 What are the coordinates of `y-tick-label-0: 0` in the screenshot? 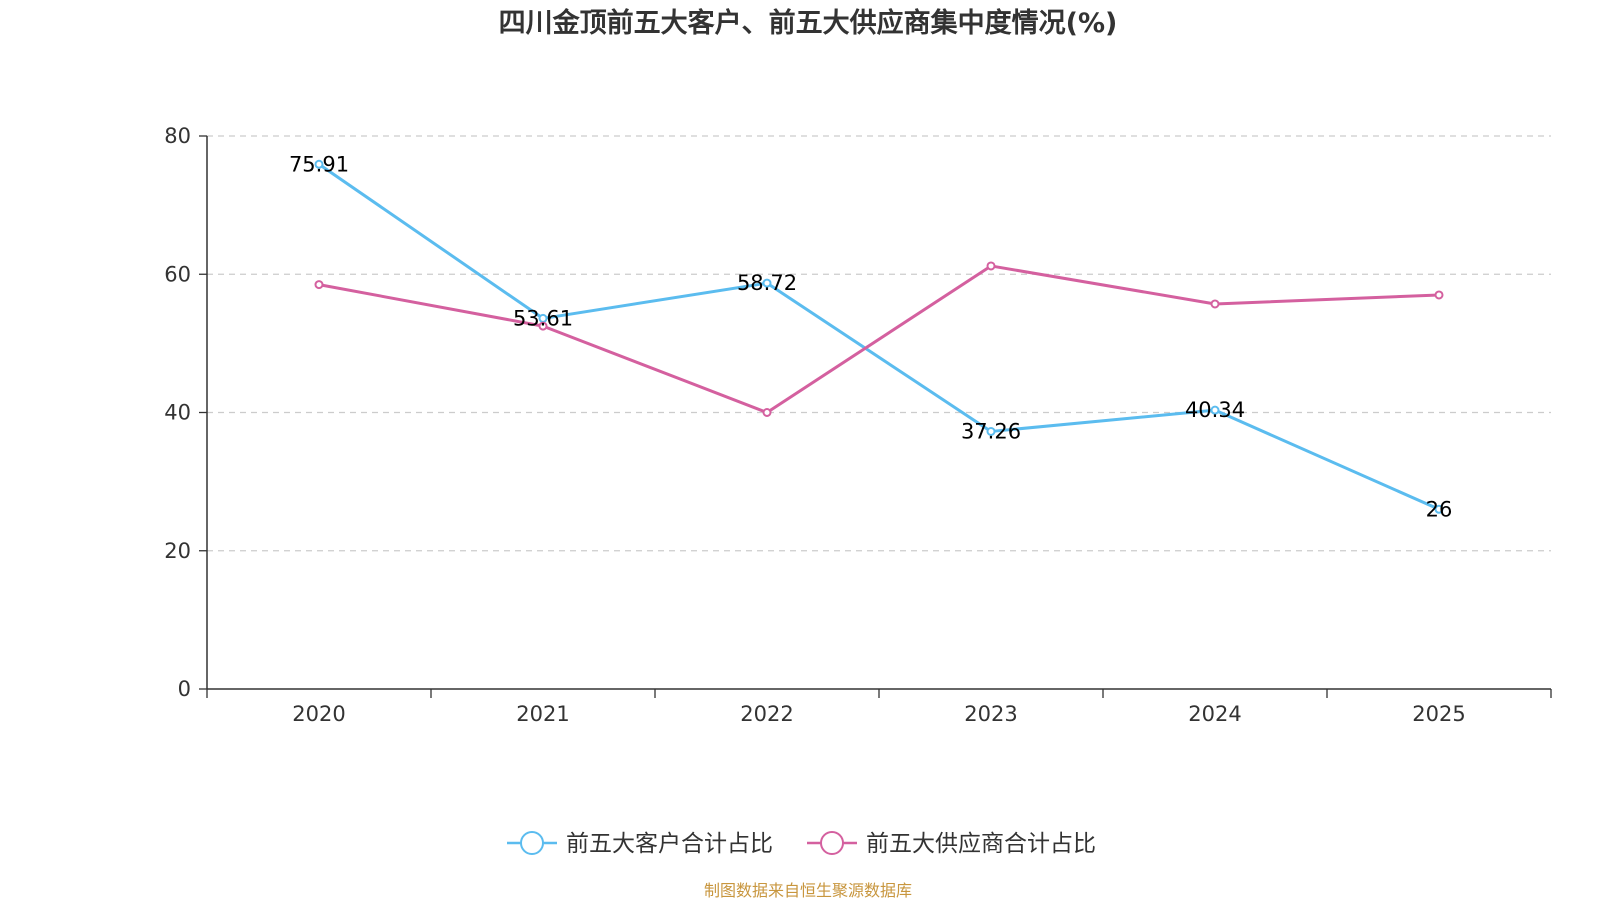 It's located at (184, 689).